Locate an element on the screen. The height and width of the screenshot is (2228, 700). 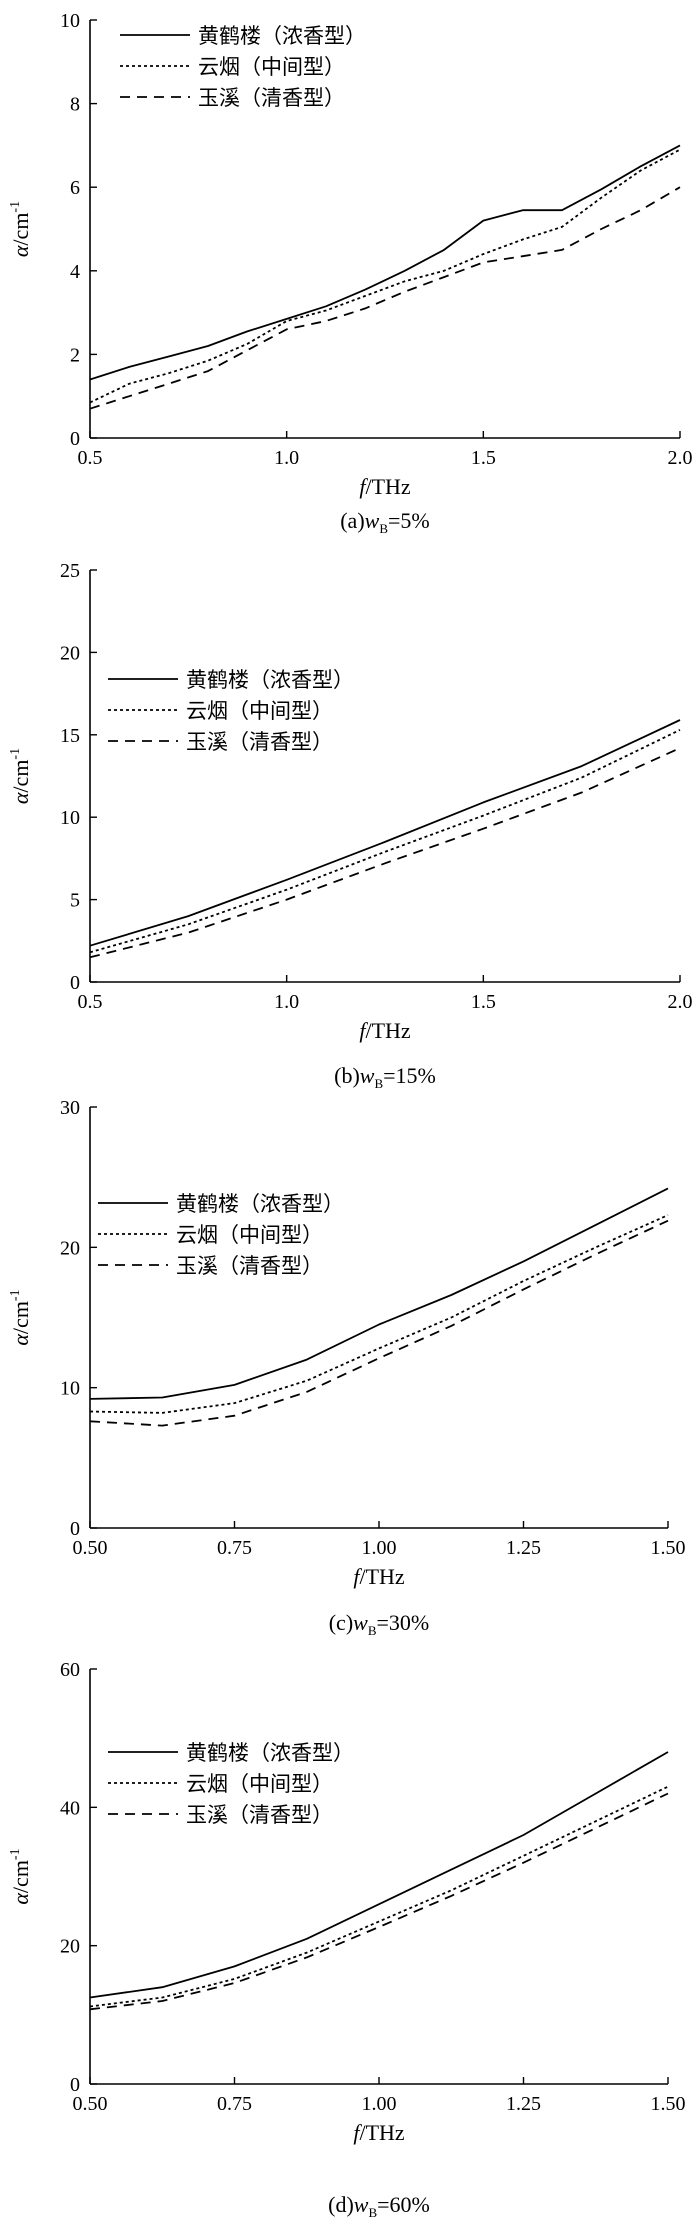
y-tick-label: 15 is located at coordinates (70, 736).